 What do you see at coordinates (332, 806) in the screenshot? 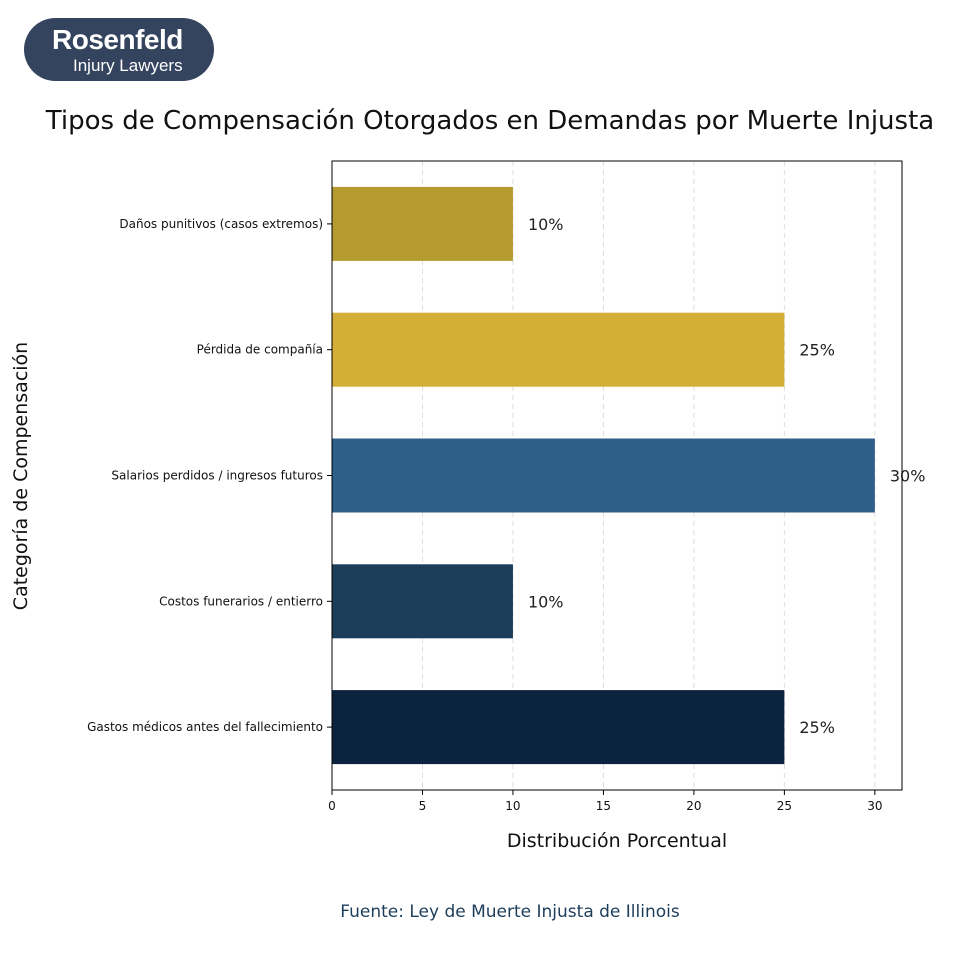
I see `x-tick-label: 0` at bounding box center [332, 806].